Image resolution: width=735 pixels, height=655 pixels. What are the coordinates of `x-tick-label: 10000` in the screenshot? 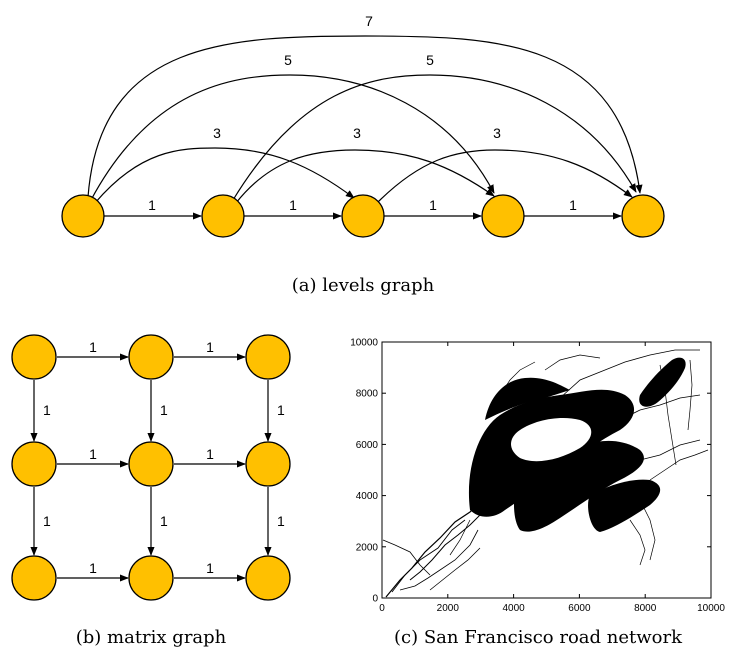 It's located at (711, 608).